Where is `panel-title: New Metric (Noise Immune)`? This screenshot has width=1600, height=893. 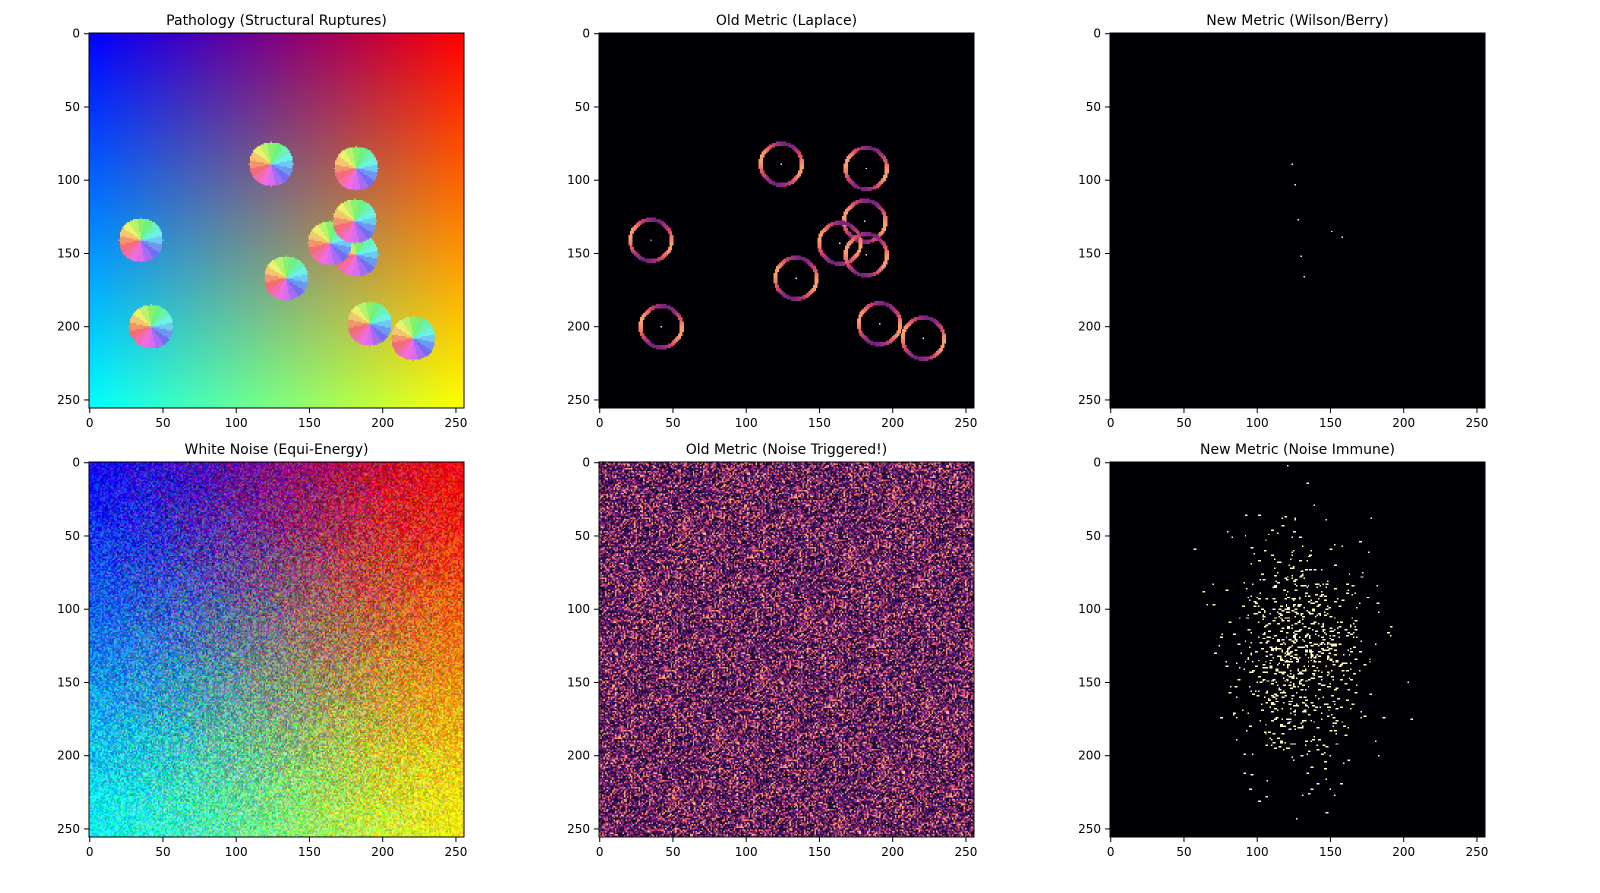 panel-title: New Metric (Noise Immune) is located at coordinates (1297, 450).